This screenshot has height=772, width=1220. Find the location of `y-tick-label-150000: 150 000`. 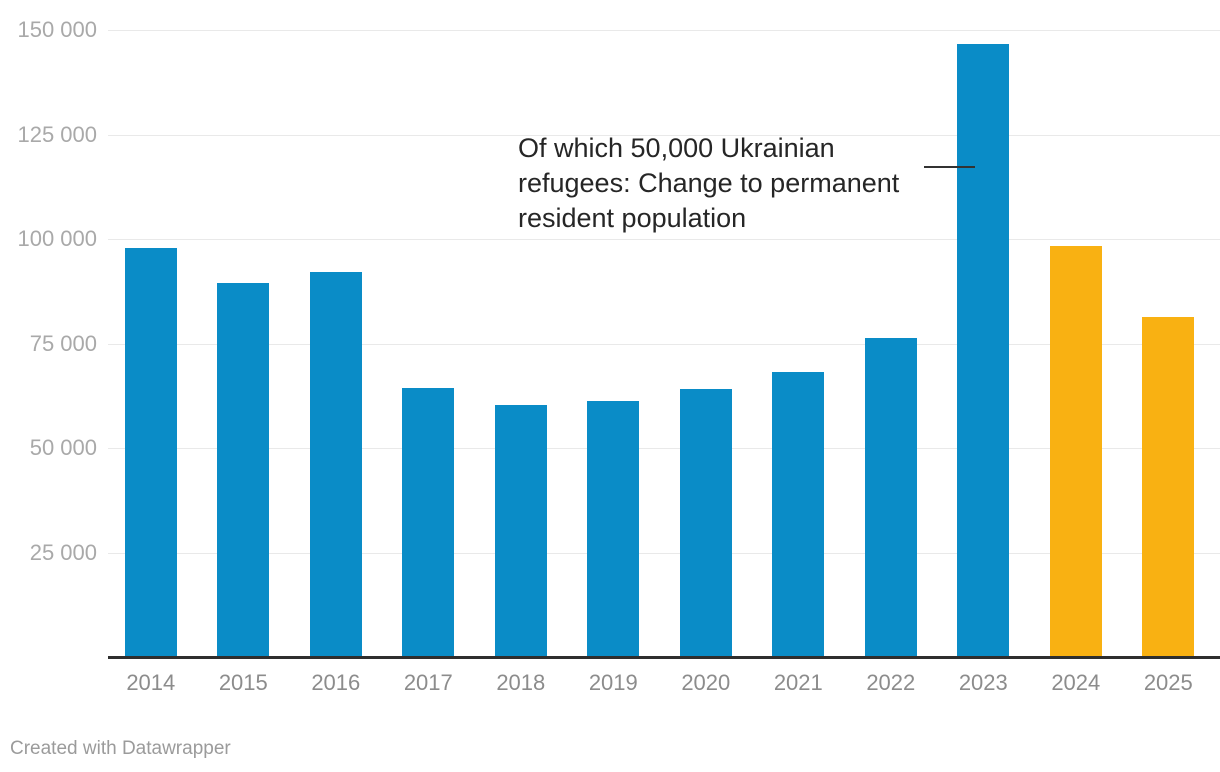

y-tick-label-150000: 150 000 is located at coordinates (57, 29).